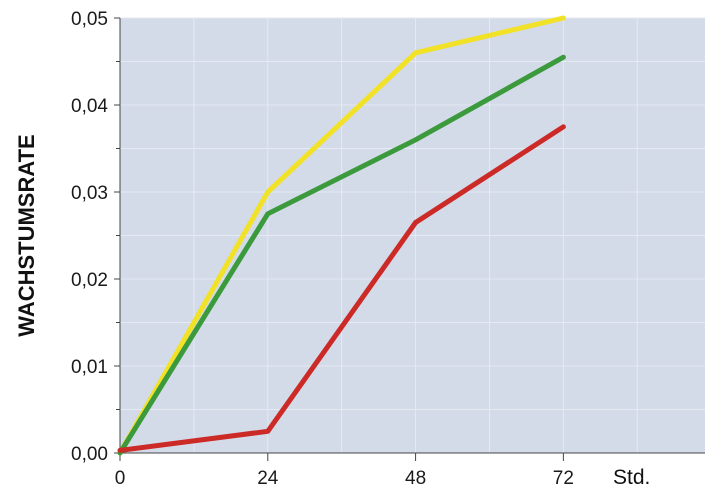  Describe the element at coordinates (415, 478) in the screenshot. I see `x-tick-label: 48` at that location.